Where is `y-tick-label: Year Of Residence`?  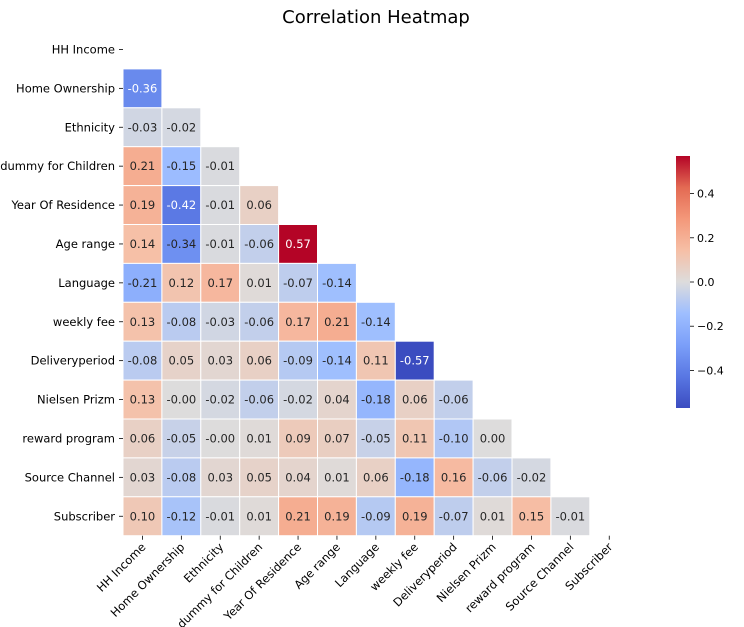
y-tick-label: Year Of Residence is located at coordinates (62, 205).